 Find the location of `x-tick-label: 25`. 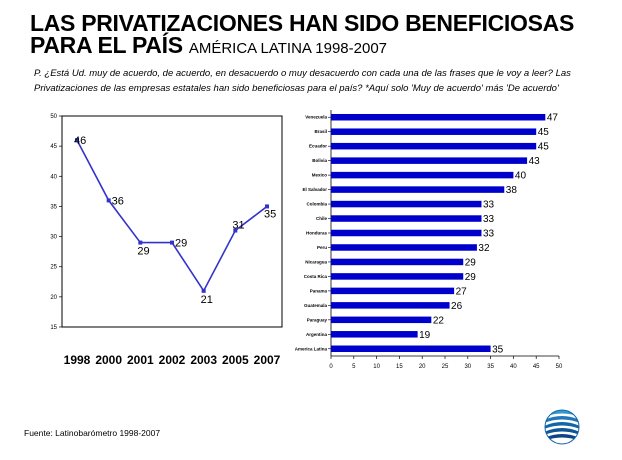

x-tick-label: 25 is located at coordinates (445, 367).